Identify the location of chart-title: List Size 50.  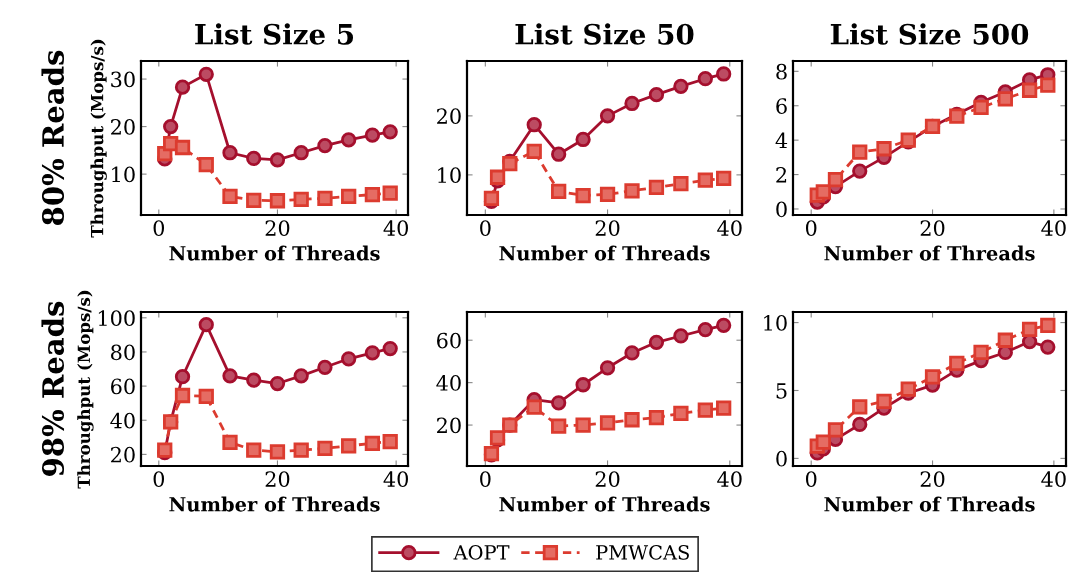
(604, 34).